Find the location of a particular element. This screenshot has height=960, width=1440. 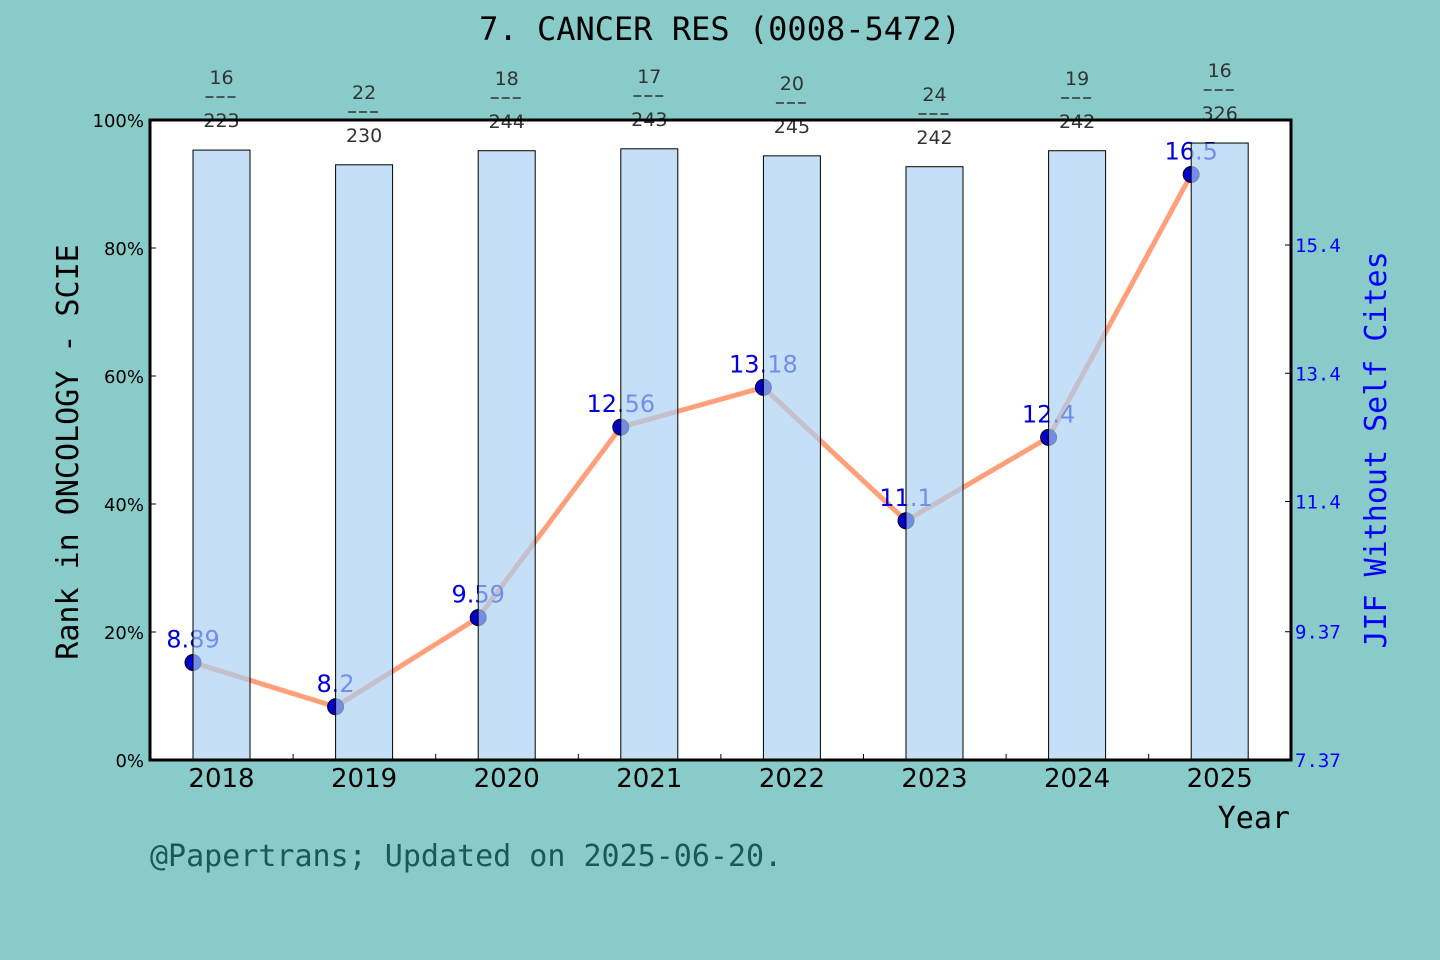

footer-credit: @Papertrans; Updated on 2025-06-20. is located at coordinates (466, 856).